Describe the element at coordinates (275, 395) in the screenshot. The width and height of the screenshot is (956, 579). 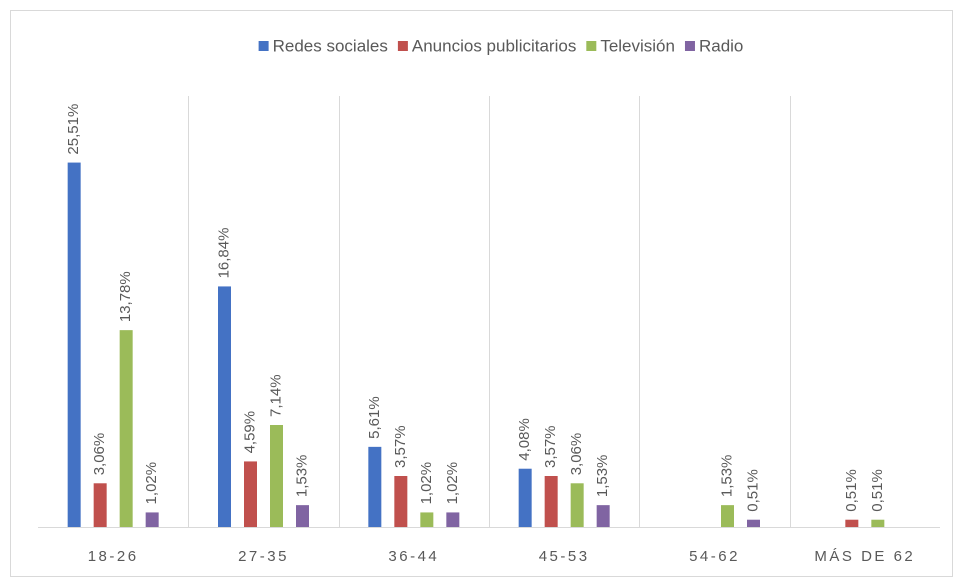
I see `data-label: 7,14%` at that location.